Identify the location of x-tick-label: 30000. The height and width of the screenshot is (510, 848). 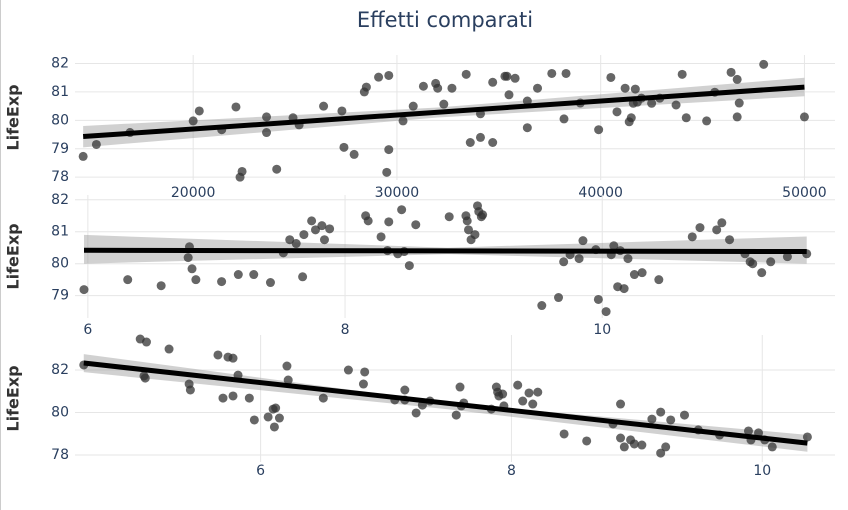
(397, 193).